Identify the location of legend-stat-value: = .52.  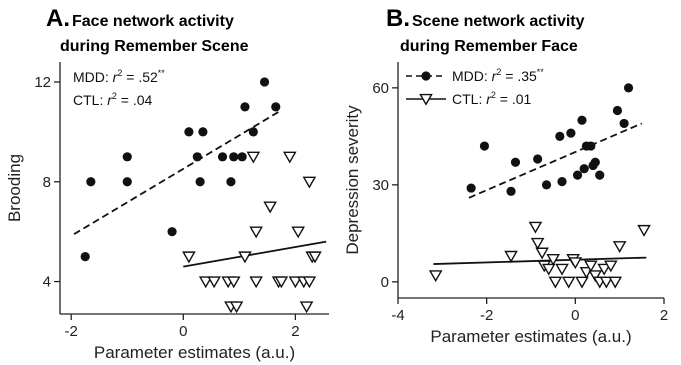
(140, 77).